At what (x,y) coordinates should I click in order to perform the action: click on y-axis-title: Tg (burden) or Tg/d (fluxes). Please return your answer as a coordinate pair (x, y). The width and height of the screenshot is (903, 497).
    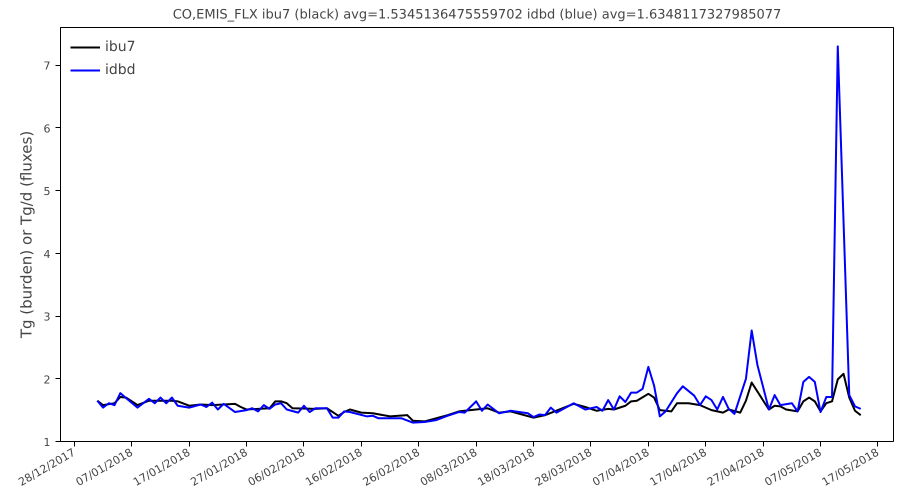
    Looking at the image, I should click on (27, 235).